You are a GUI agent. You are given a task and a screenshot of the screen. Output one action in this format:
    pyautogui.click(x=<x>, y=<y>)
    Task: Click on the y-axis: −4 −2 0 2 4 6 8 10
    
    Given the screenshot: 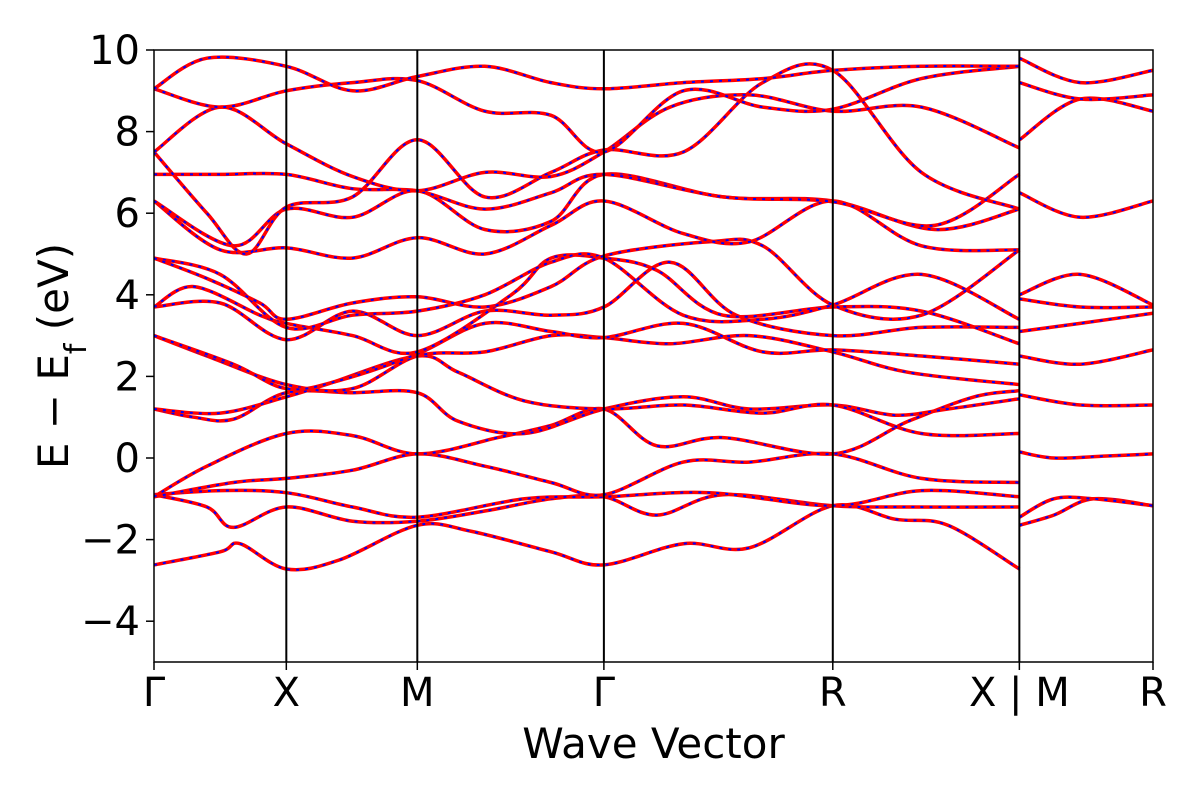 What is the action you would take?
    pyautogui.click(x=117, y=336)
    